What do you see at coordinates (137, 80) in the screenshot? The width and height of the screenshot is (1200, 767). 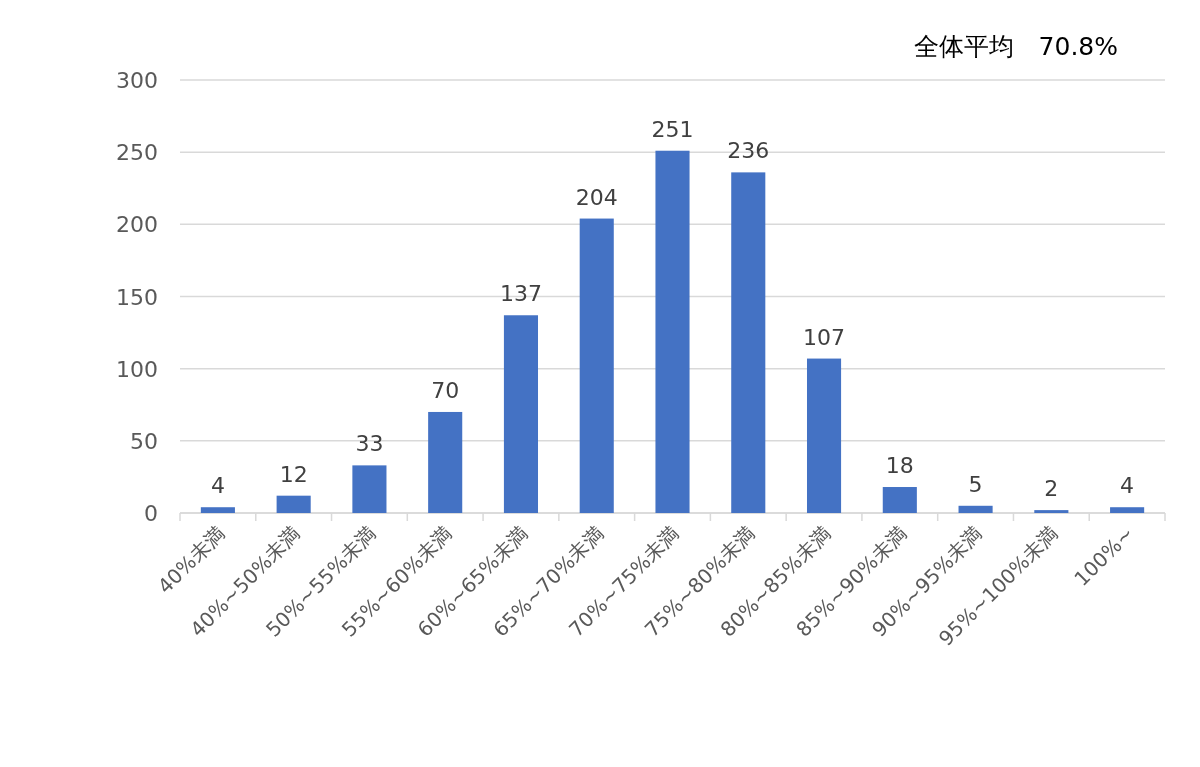 I see `y-tick-label: 300` at bounding box center [137, 80].